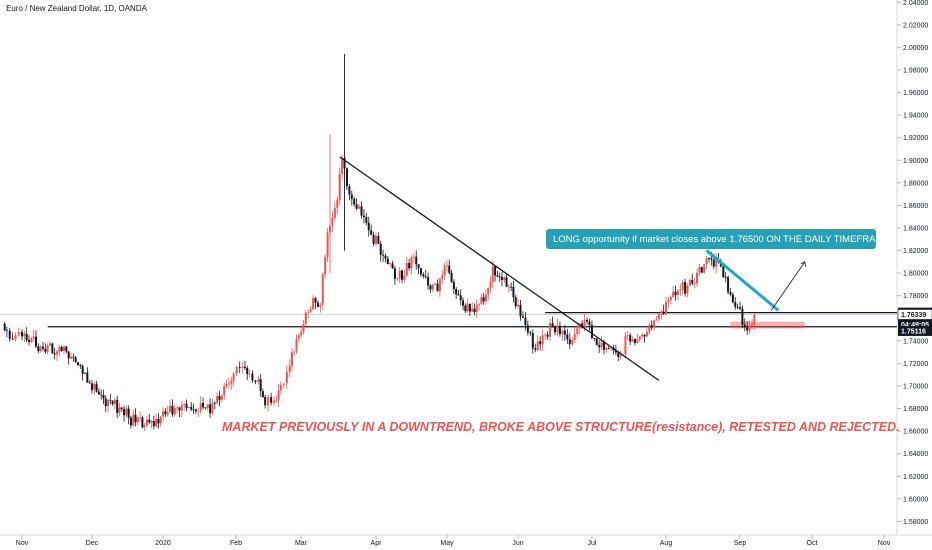  What do you see at coordinates (915, 251) in the screenshot?
I see `price-tick-label: 1.82000` at bounding box center [915, 251].